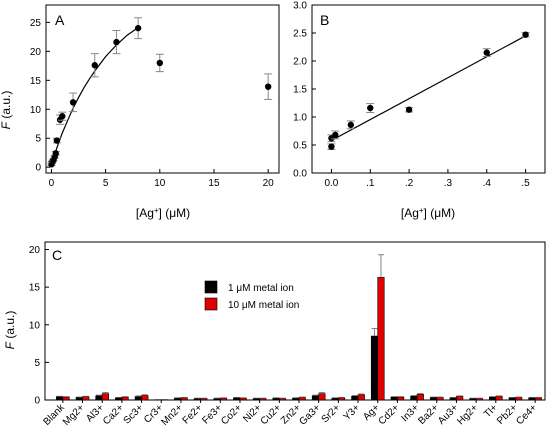 This screenshot has height=438, width=550. I want to click on panel-a-label: A, so click(60, 20).